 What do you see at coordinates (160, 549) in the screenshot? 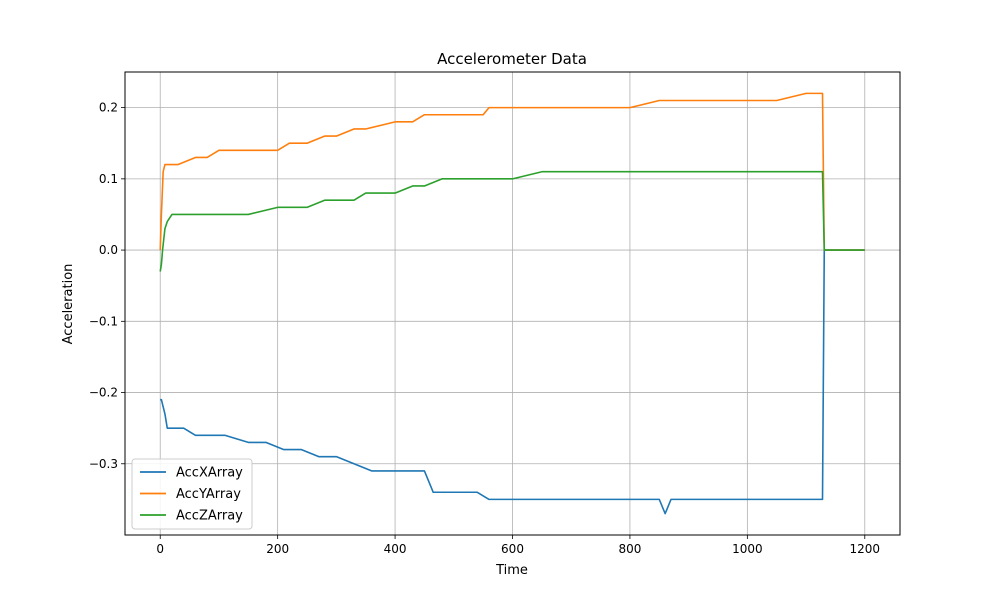
I see `x-tick-label: 0` at bounding box center [160, 549].